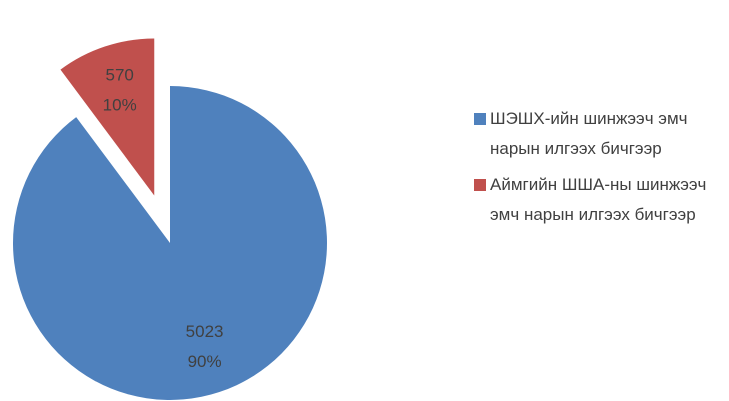  What do you see at coordinates (205, 361) in the screenshot?
I see `percent-label: 90%` at bounding box center [205, 361].